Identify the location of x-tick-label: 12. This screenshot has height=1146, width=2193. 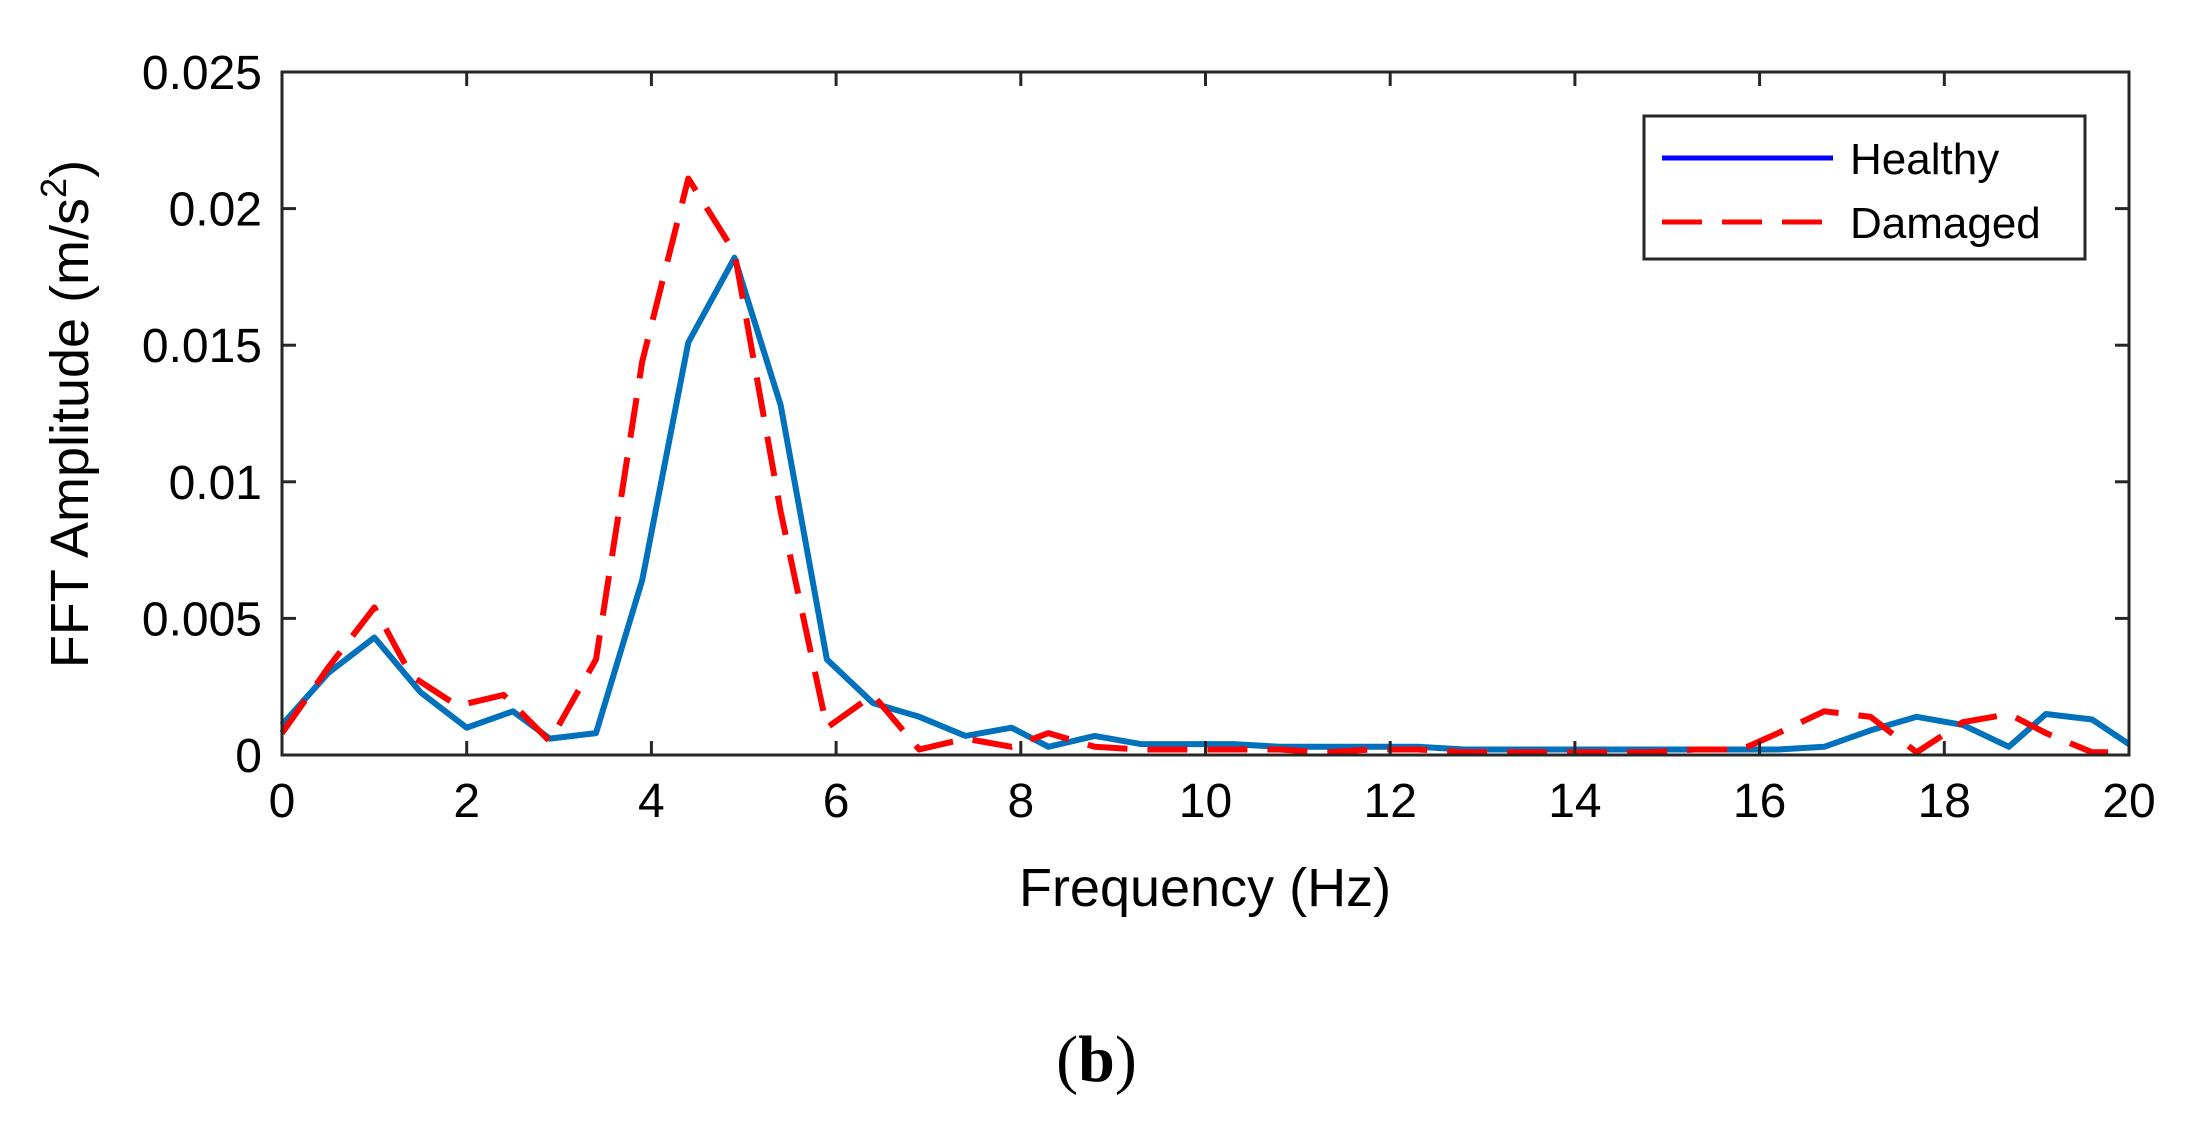
(1390, 801).